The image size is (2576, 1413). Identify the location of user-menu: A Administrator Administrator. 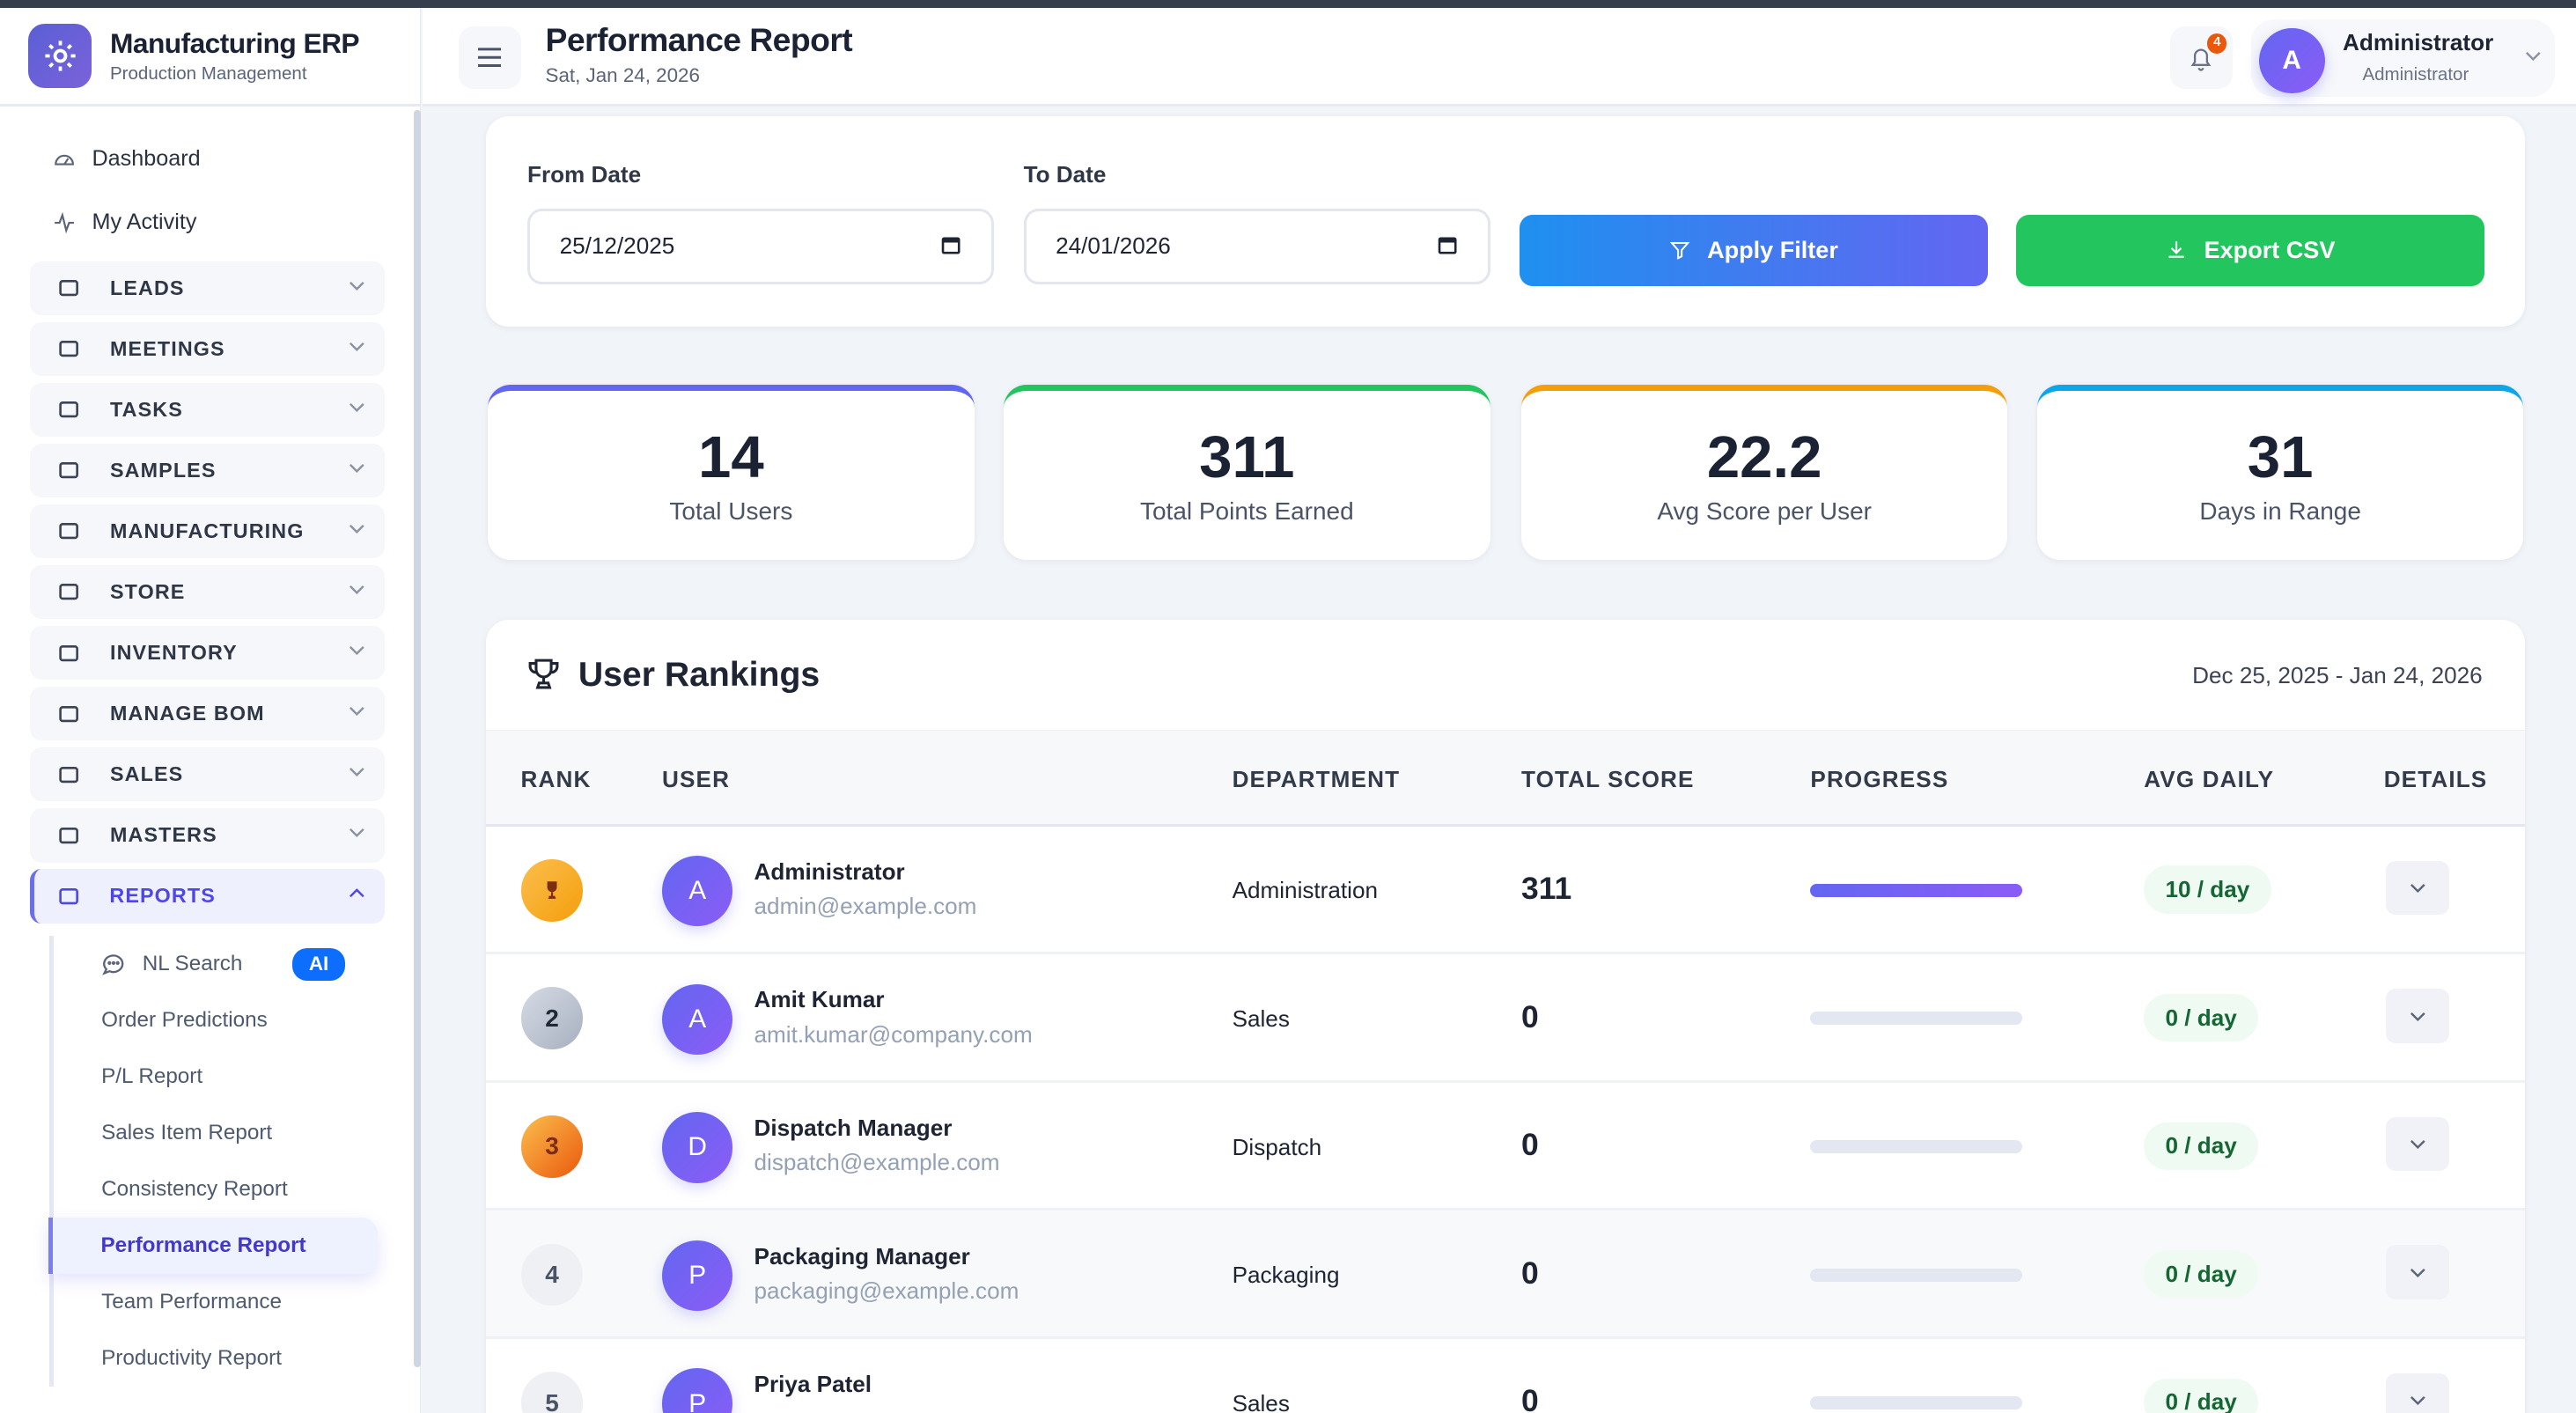
(2402, 58).